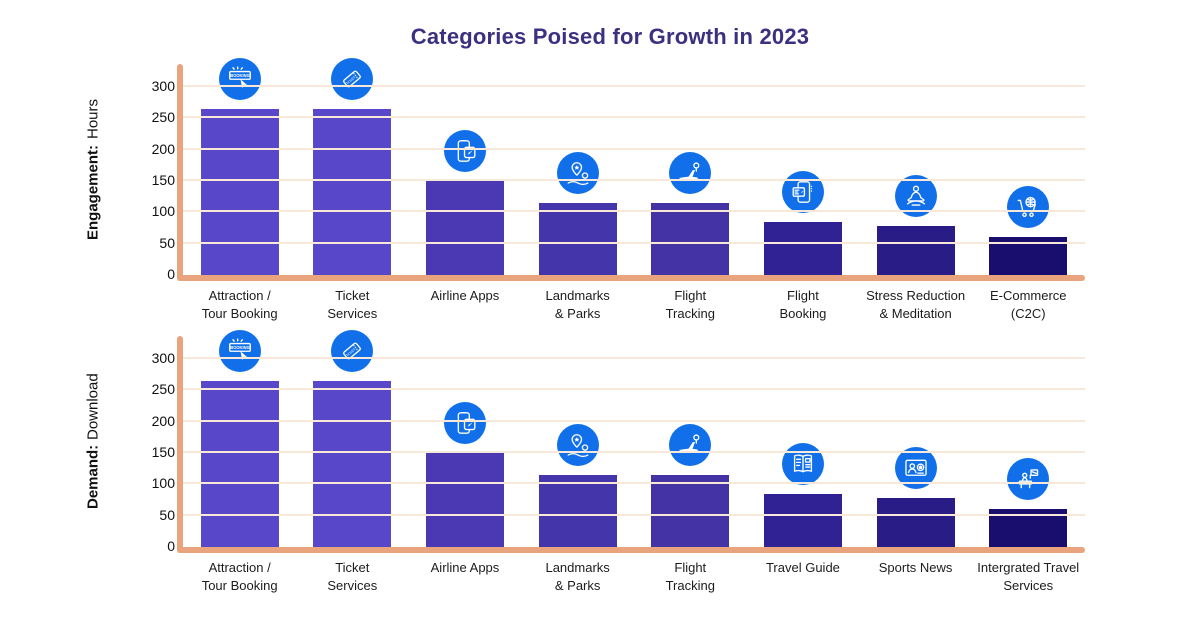 The width and height of the screenshot is (1200, 628). Describe the element at coordinates (802, 568) in the screenshot. I see `x-category-label: Travel Guide` at that location.